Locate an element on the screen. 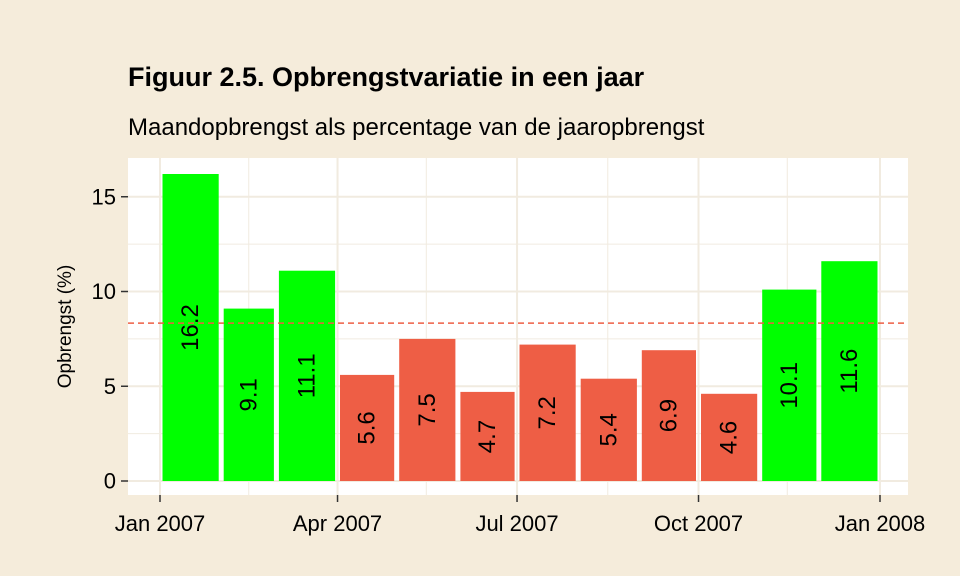 The width and height of the screenshot is (960, 576). bar-value-label: 7.5 is located at coordinates (427, 409).